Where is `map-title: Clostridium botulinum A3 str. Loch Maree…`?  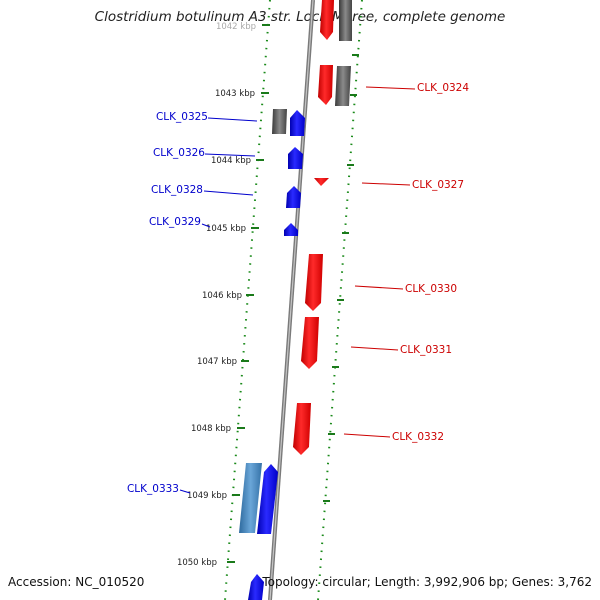
map-title: Clostridium botulinum A3 str. Loch Maree… is located at coordinates (300, 17).